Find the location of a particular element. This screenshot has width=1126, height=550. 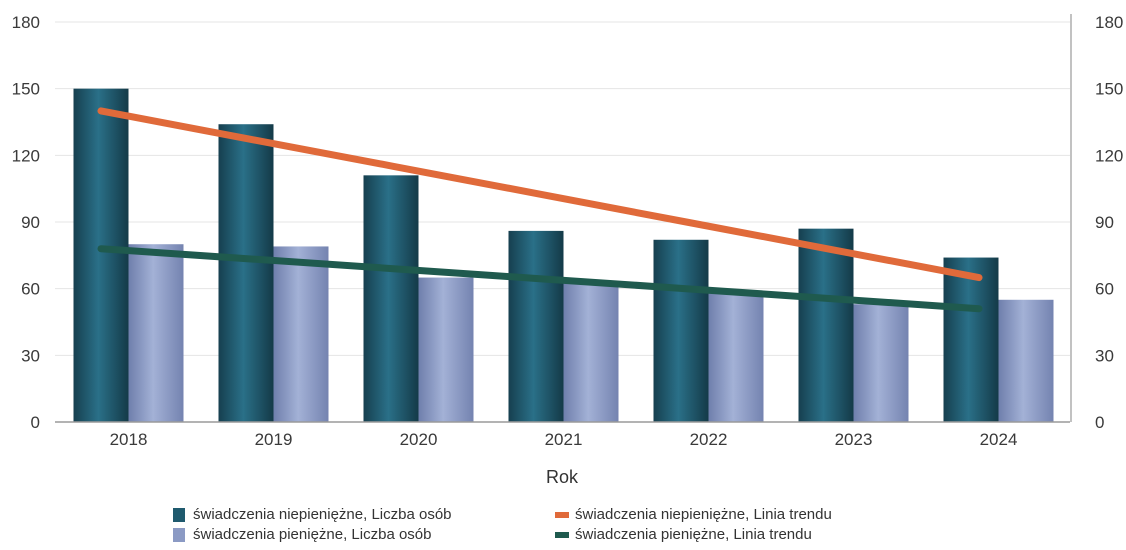

legend-item-trend-pieniezne: świadczenia pieniężne, Linia trendu is located at coordinates (683, 534).